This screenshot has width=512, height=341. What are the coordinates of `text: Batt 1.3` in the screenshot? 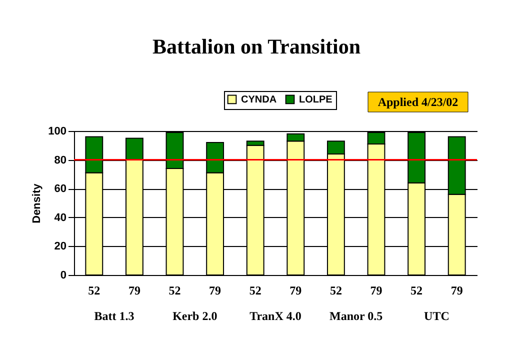 It's located at (114, 316).